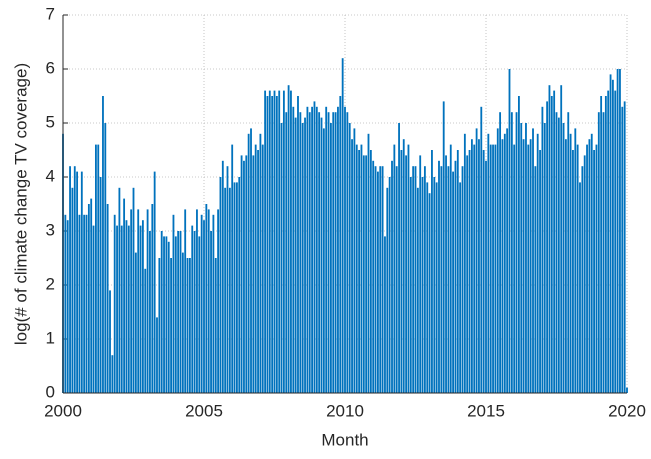 The width and height of the screenshot is (651, 459). What do you see at coordinates (50, 229) in the screenshot?
I see `y-tick-label: 3` at bounding box center [50, 229].